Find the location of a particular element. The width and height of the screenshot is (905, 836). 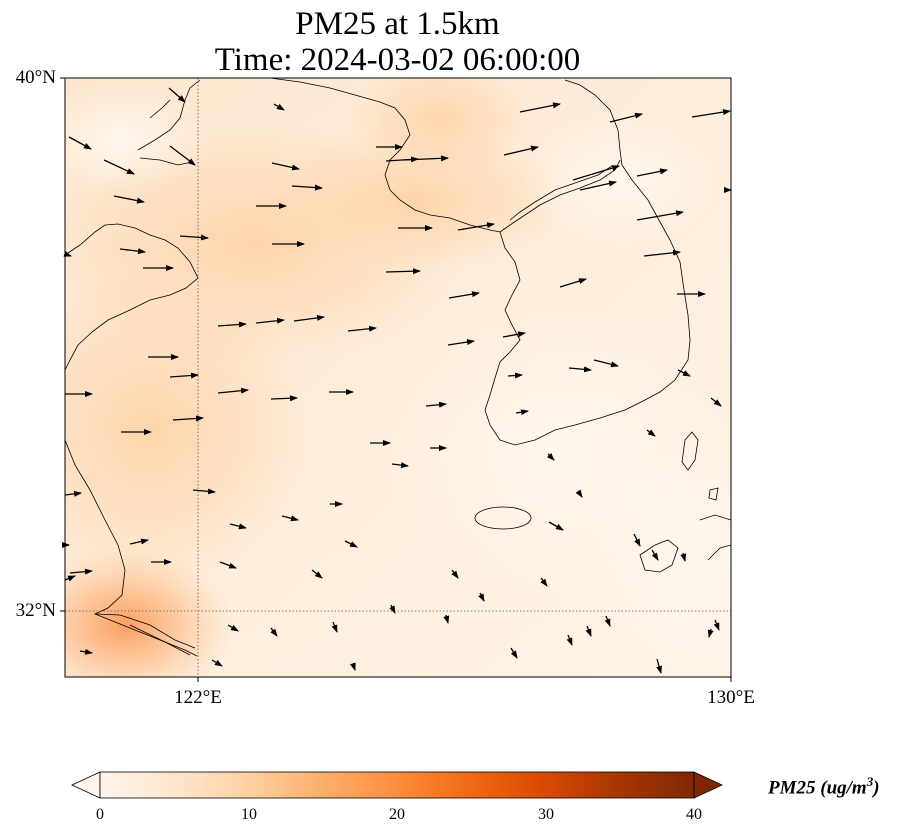

colorbar-tick-0: 0 is located at coordinates (100, 814).